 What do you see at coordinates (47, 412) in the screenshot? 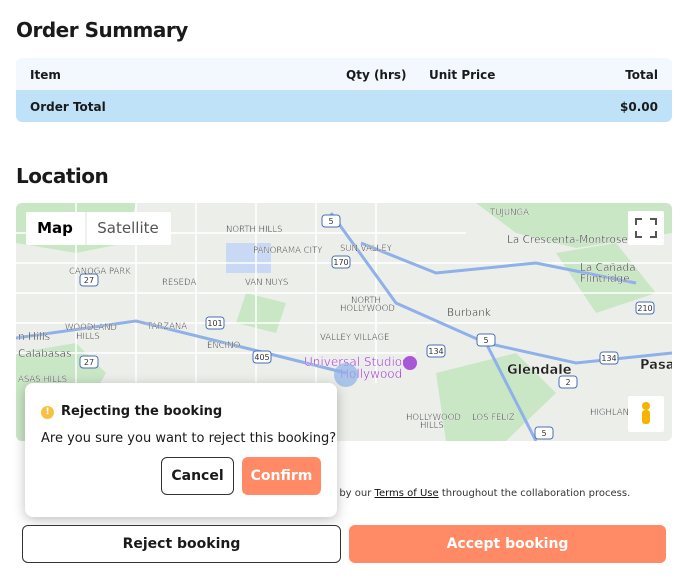
I see `warning-icon: !` at bounding box center [47, 412].